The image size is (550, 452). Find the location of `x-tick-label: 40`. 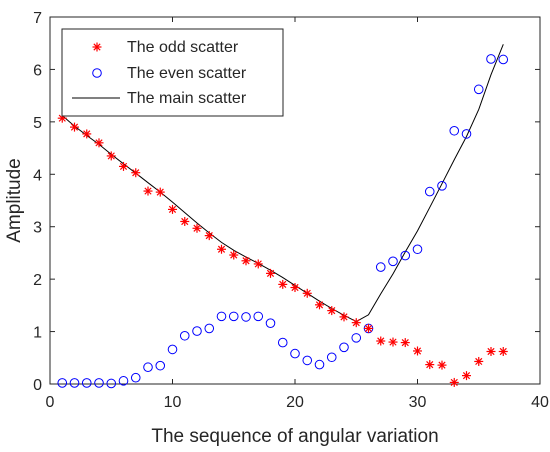

x-tick-label: 40 is located at coordinates (540, 402).